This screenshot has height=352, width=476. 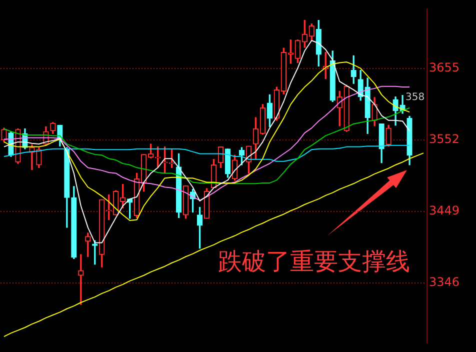 I want to click on annotation: 跌破了重要支撑线, so click(x=314, y=261).